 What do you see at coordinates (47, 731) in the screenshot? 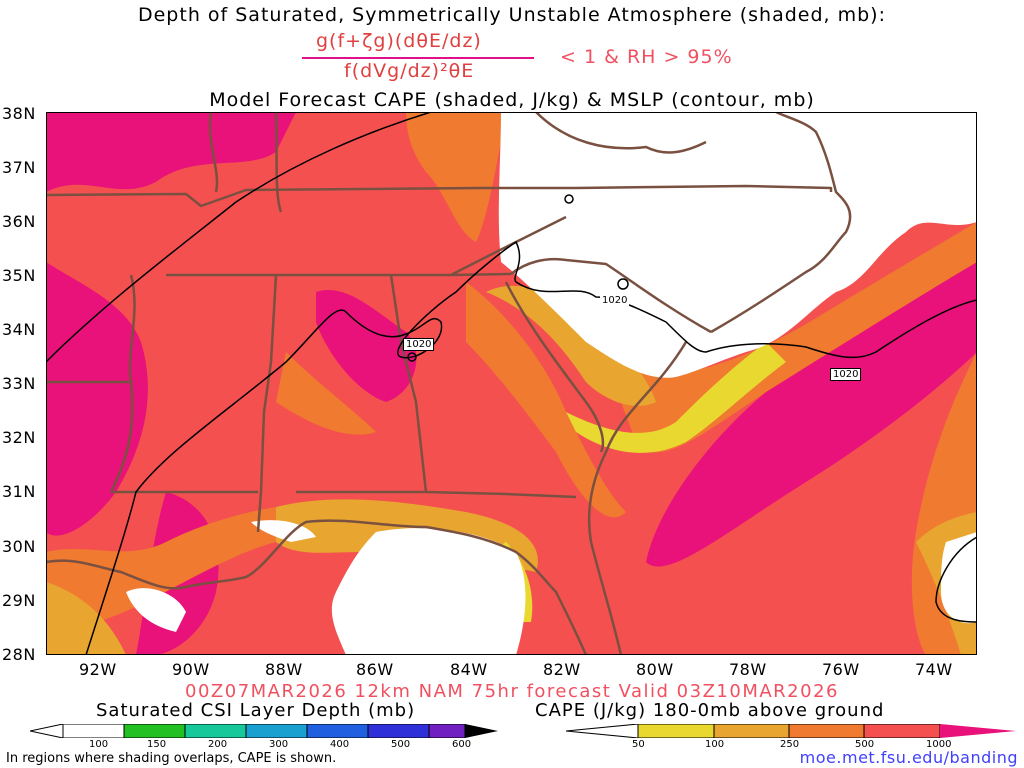
I see `csi-bar-arrow-left` at bounding box center [47, 731].